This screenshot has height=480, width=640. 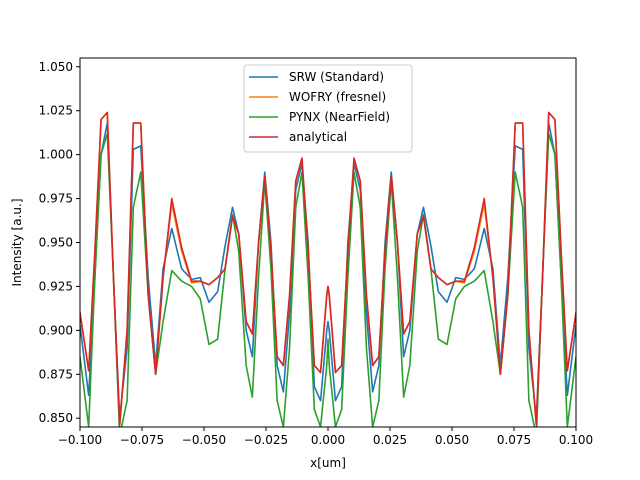 What do you see at coordinates (328, 463) in the screenshot?
I see `x-axis-label: x[um]` at bounding box center [328, 463].